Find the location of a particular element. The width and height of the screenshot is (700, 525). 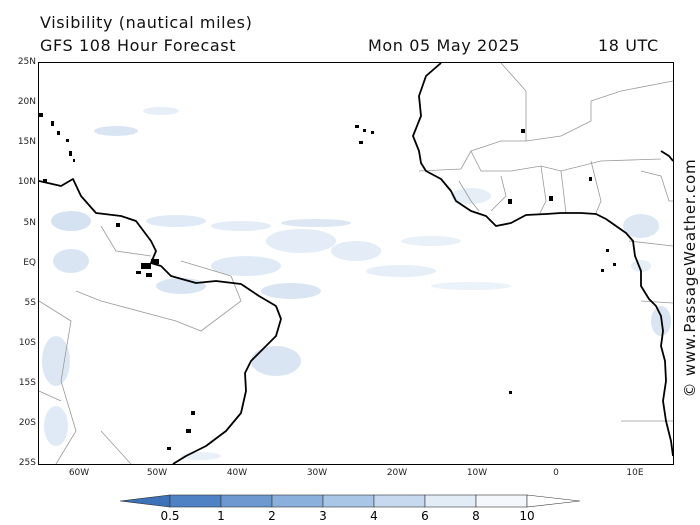

legend-label-3: 3 is located at coordinates (323, 516).